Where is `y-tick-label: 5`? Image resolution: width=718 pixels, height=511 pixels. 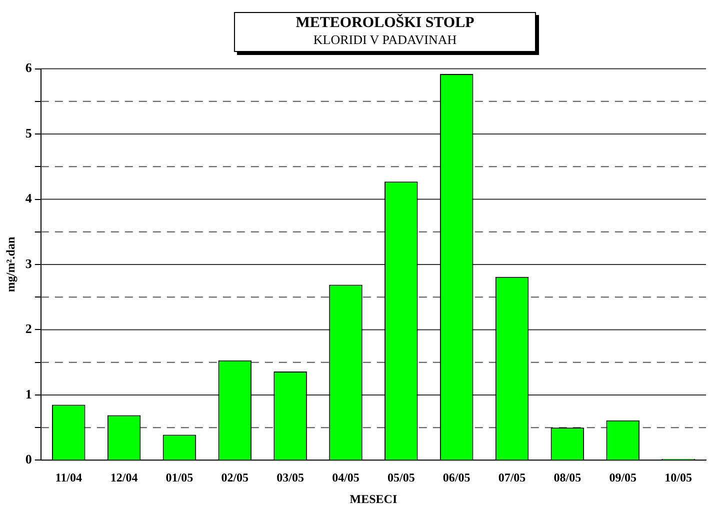 y-tick-label: 5 is located at coordinates (28, 132).